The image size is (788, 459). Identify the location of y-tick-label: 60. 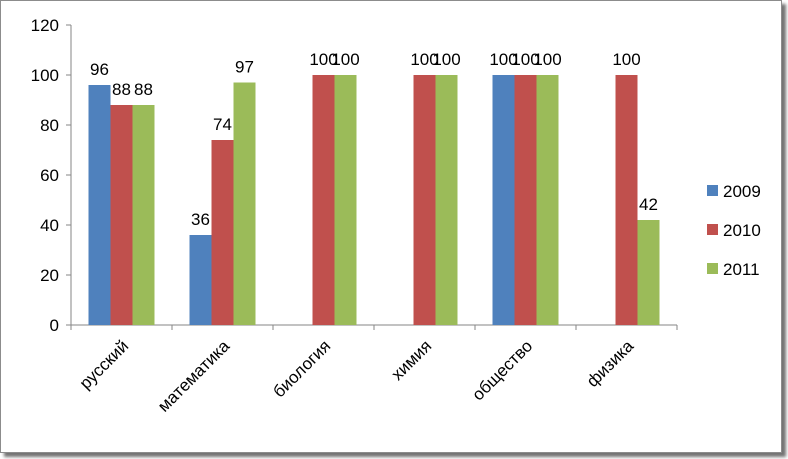
(49, 175).